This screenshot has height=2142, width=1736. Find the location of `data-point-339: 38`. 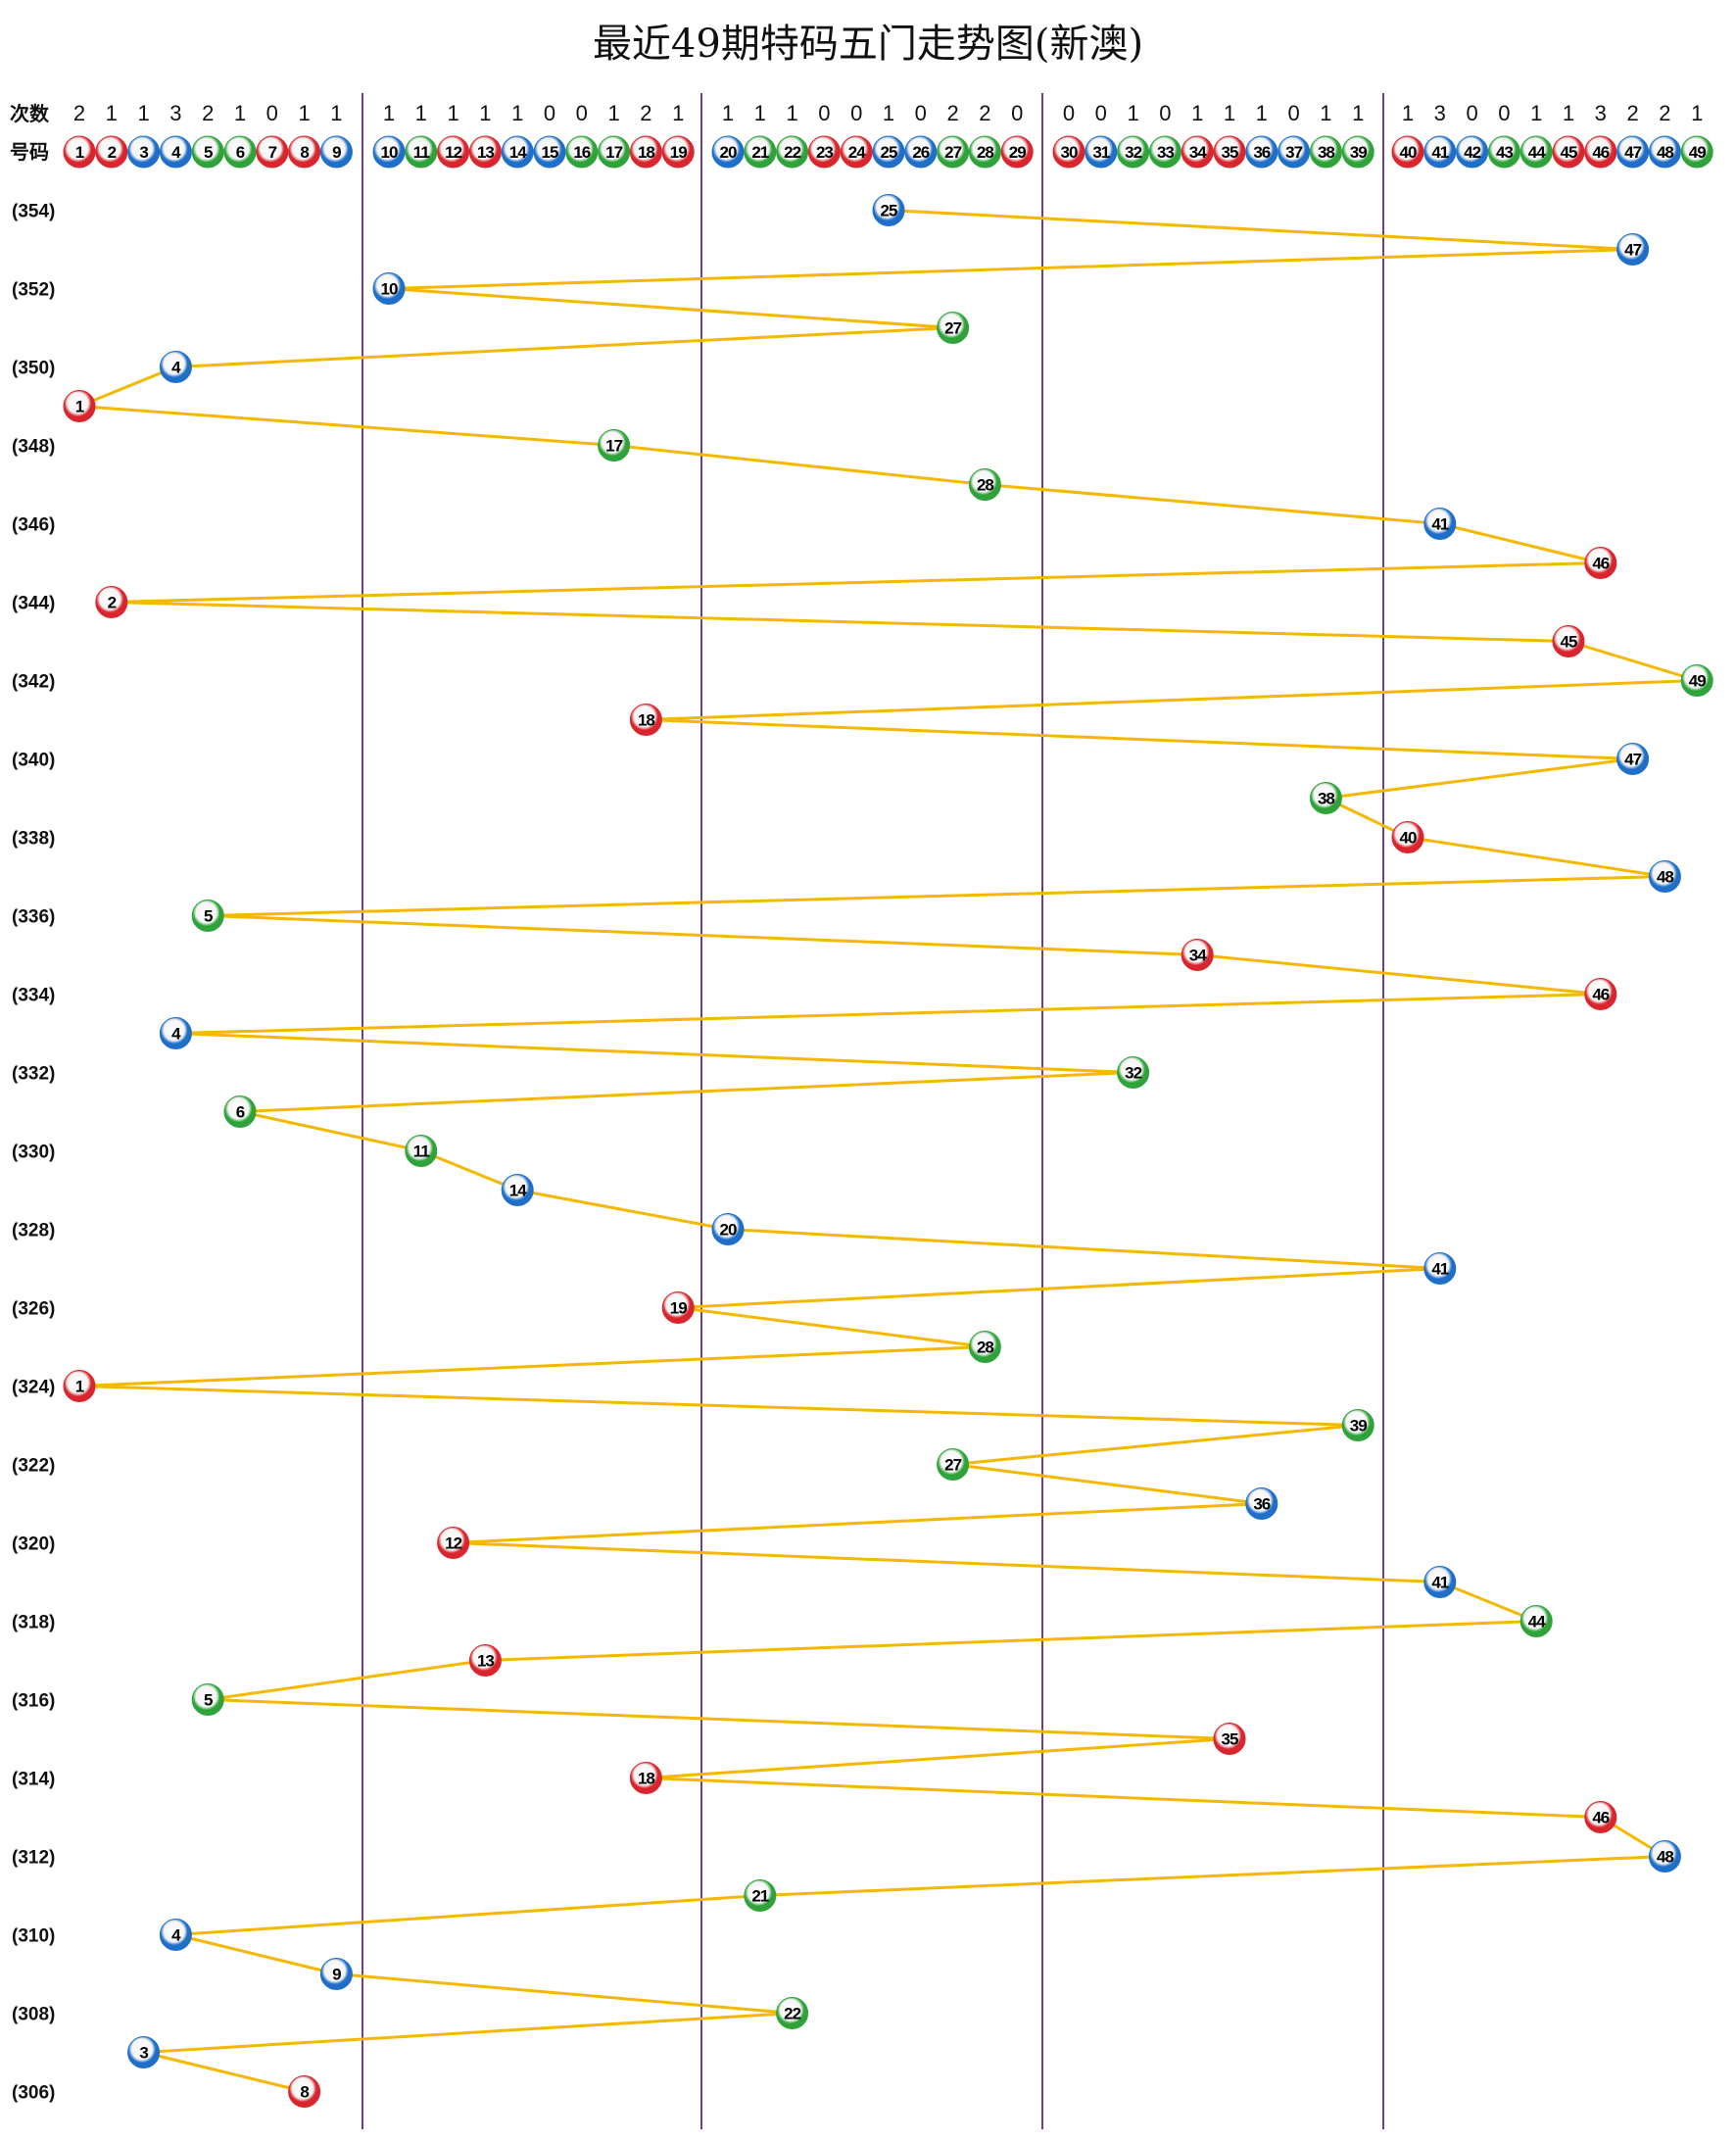

data-point-339: 38 is located at coordinates (1326, 798).